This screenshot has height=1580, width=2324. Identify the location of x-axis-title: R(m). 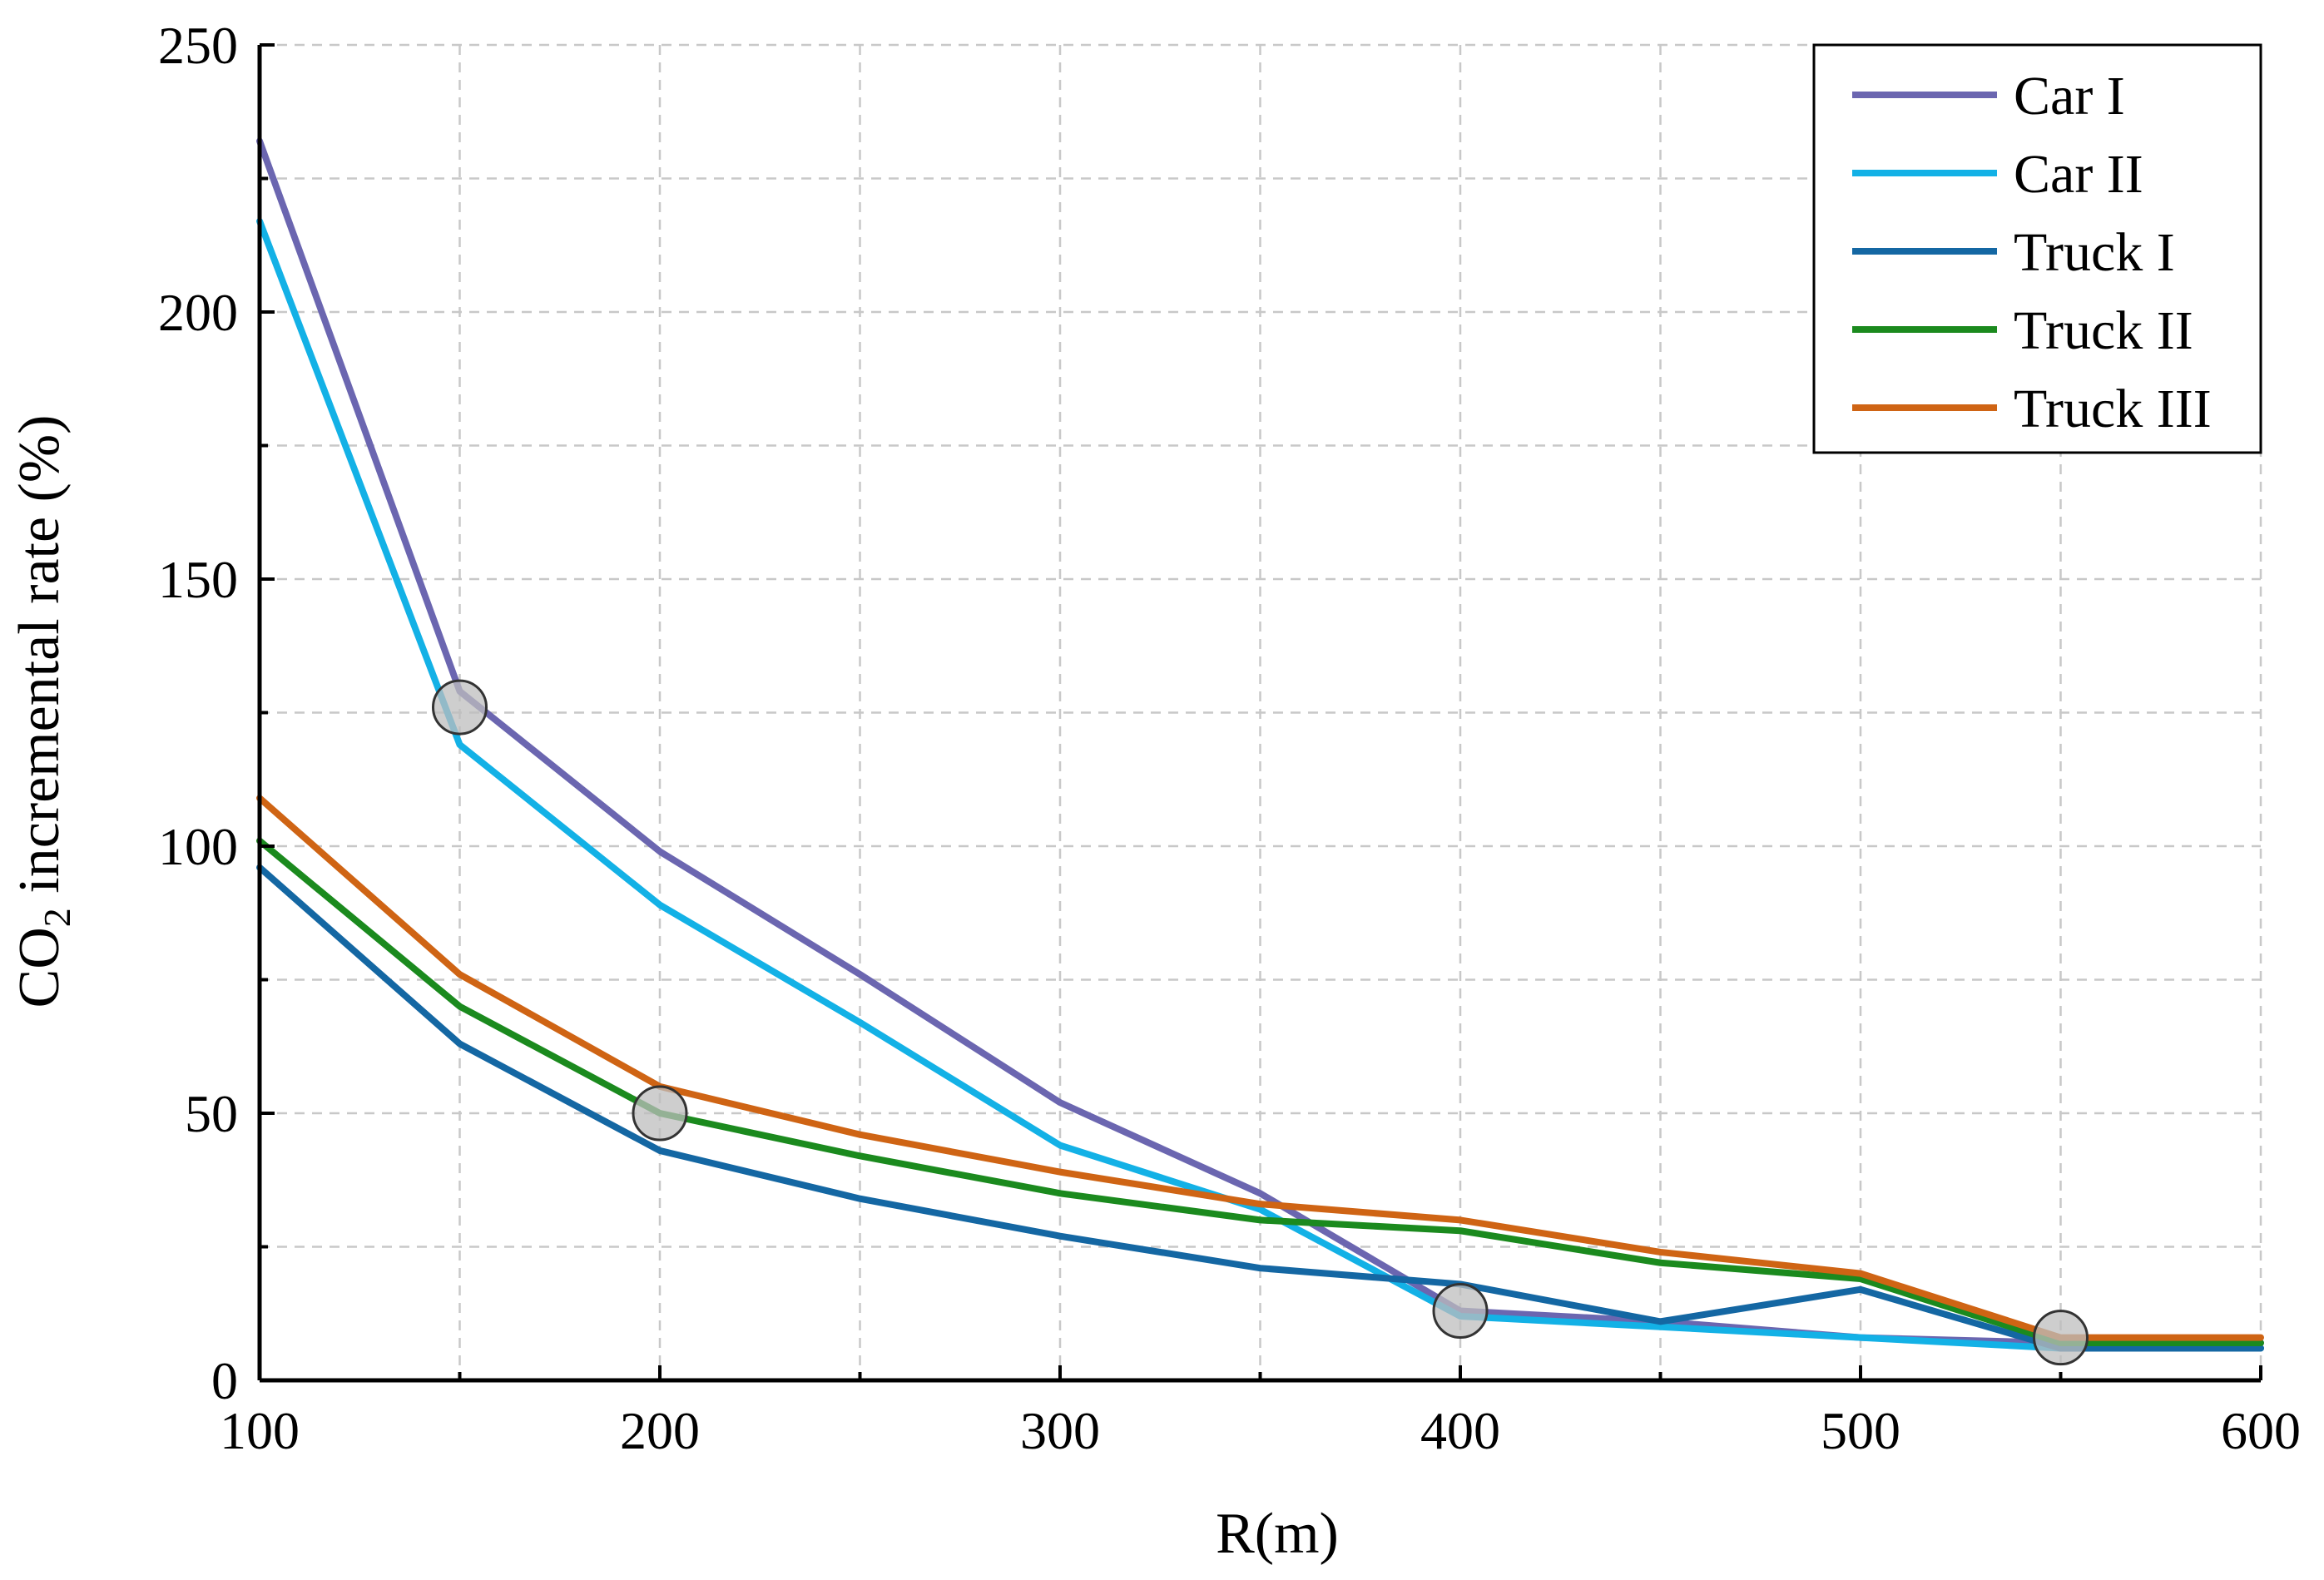
(1277, 1534).